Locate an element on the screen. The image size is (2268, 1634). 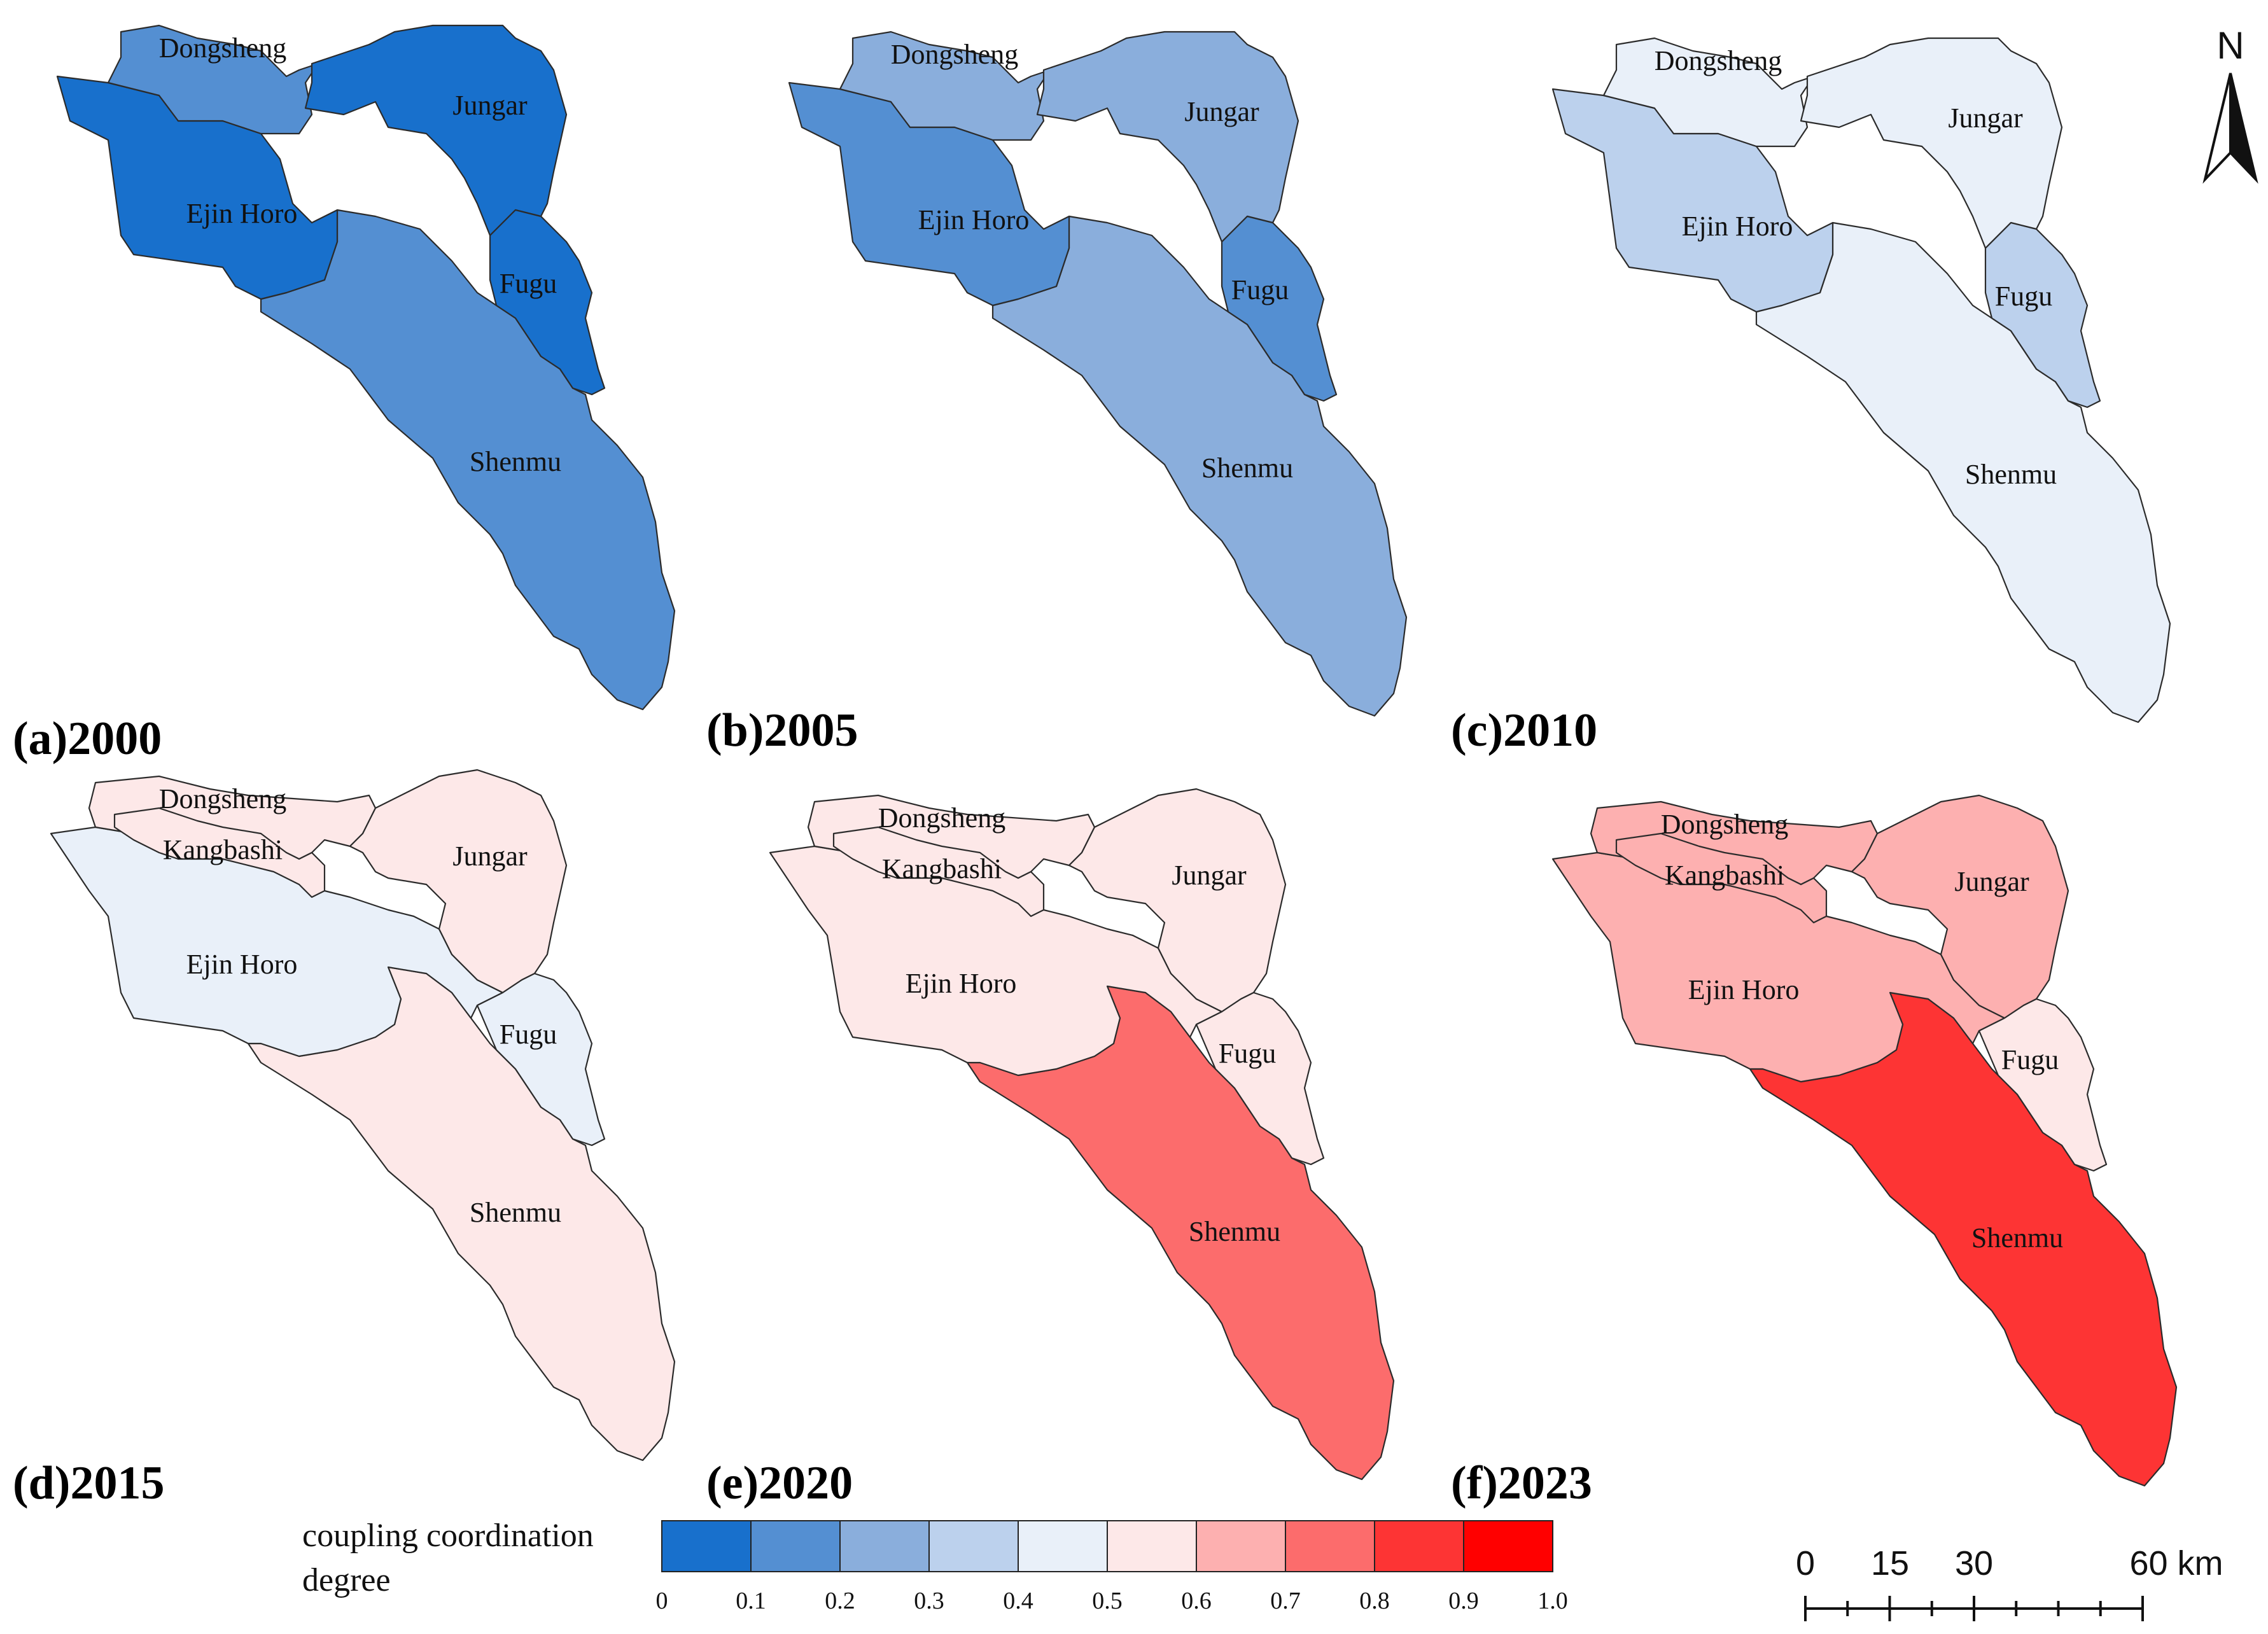
north-arrow-label: N is located at coordinates (2230, 46).